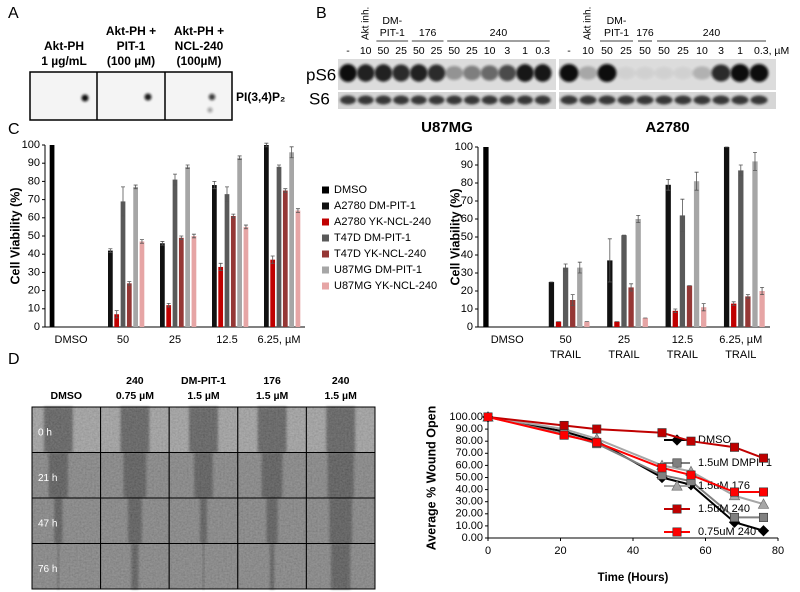  I want to click on legend-label: 0.75uM 240, so click(727, 532).